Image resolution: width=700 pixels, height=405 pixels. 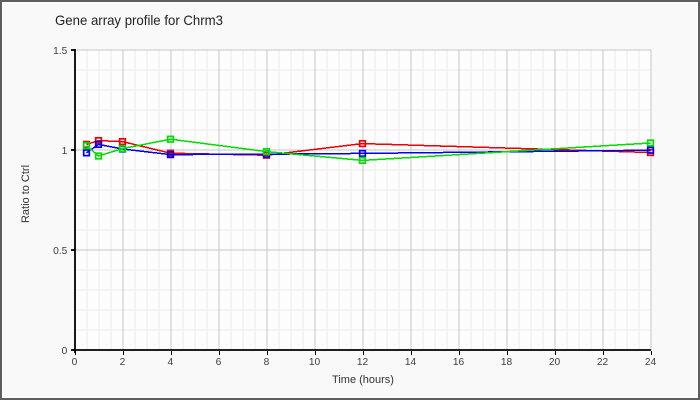 I want to click on svg-text: 12, so click(x=363, y=362).